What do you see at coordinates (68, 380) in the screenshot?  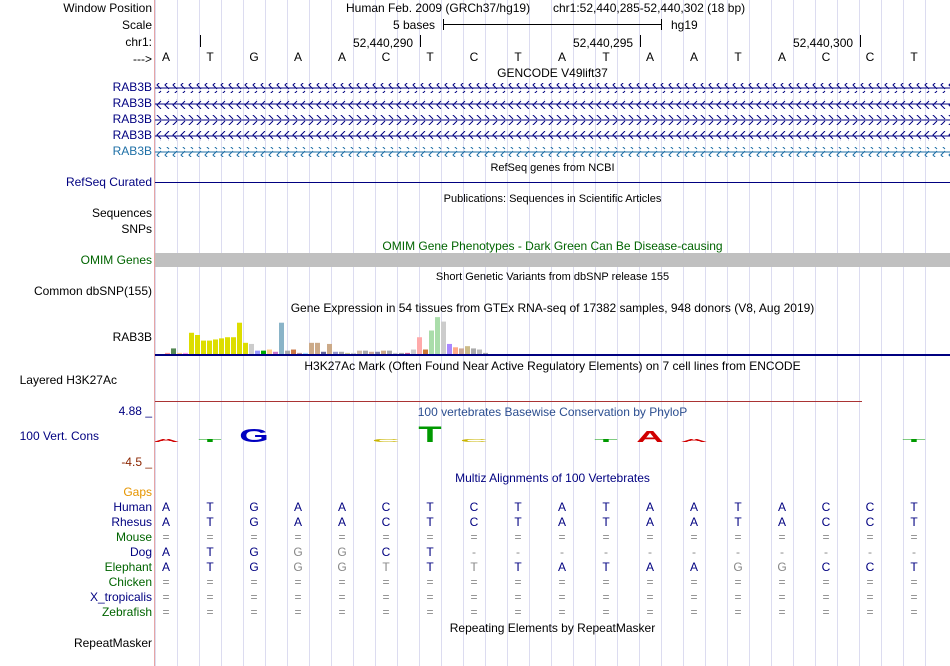 I see `h3k27ac-label: Layered H3K27Ac` at bounding box center [68, 380].